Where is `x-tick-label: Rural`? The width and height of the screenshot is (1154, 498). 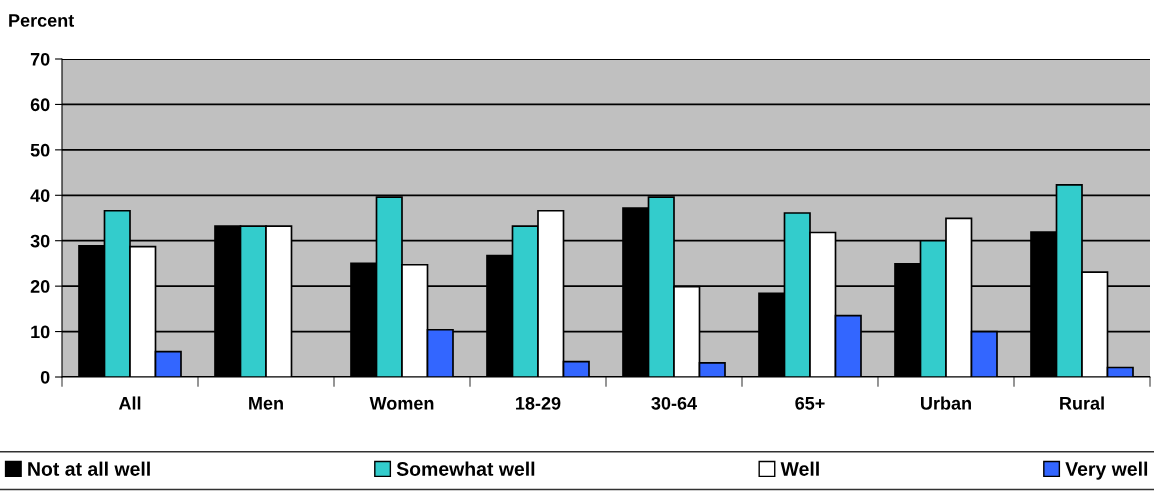
x-tick-label: Rural is located at coordinates (1082, 403).